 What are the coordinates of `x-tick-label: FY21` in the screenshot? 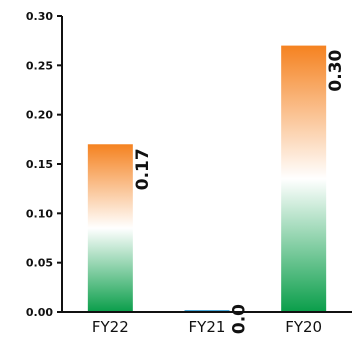 It's located at (207, 327).